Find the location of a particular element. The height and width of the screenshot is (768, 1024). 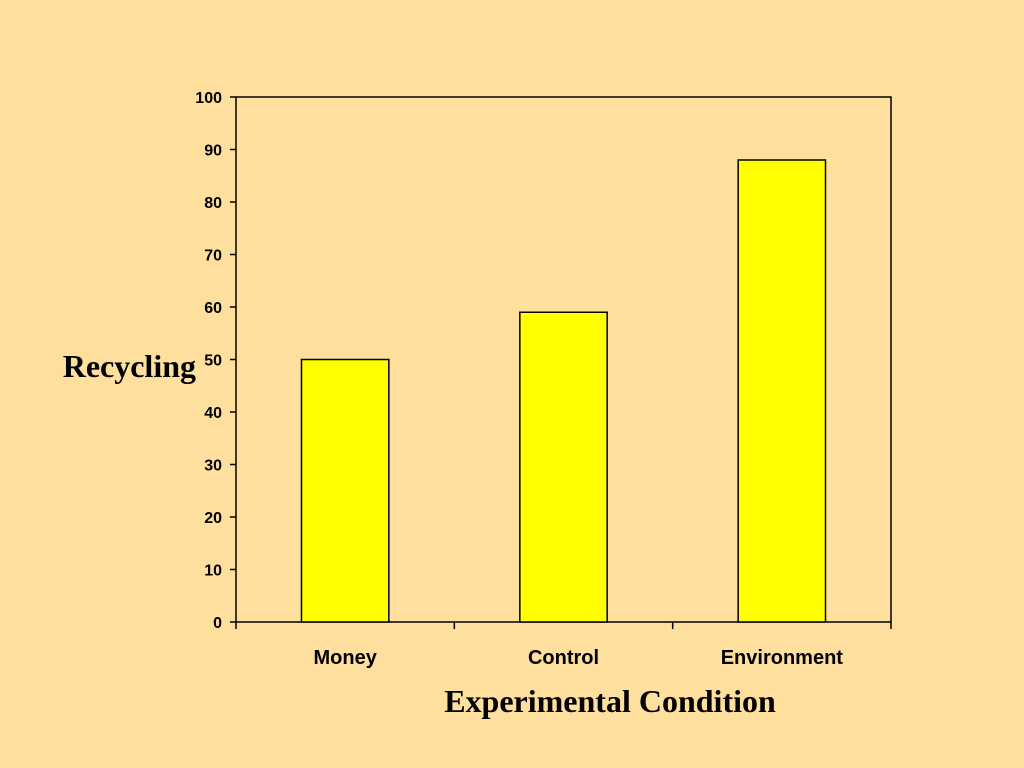

x-tick-label: Money is located at coordinates (345, 658).